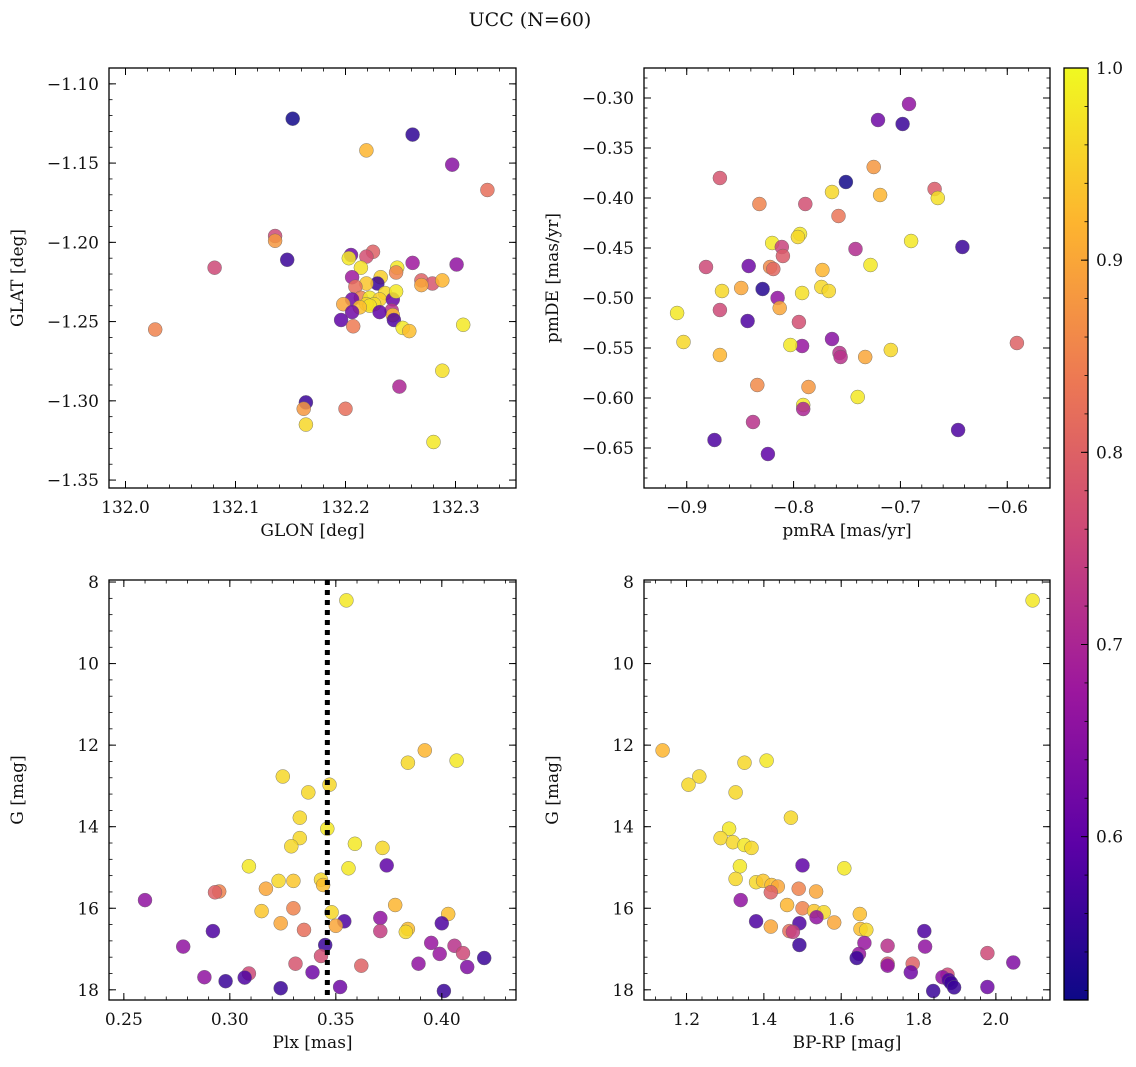  What do you see at coordinates (608, 399) in the screenshot?
I see `y-tick-label: −0.60` at bounding box center [608, 399].